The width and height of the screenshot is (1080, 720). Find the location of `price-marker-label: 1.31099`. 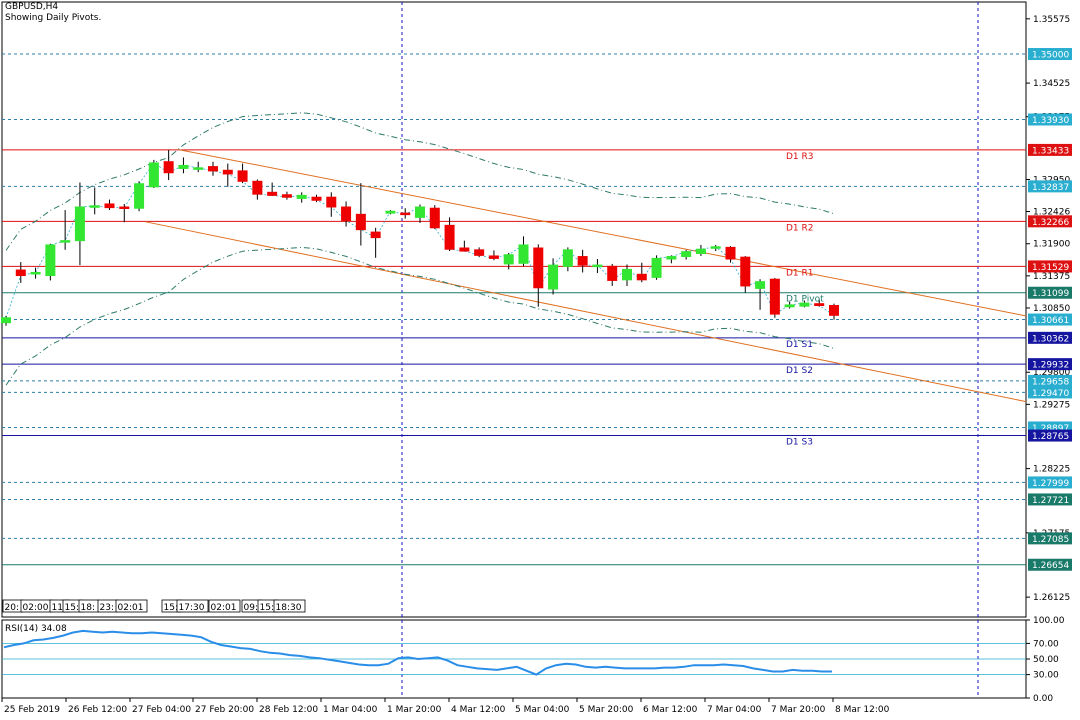

price-marker-label: 1.31099 is located at coordinates (1050, 294).